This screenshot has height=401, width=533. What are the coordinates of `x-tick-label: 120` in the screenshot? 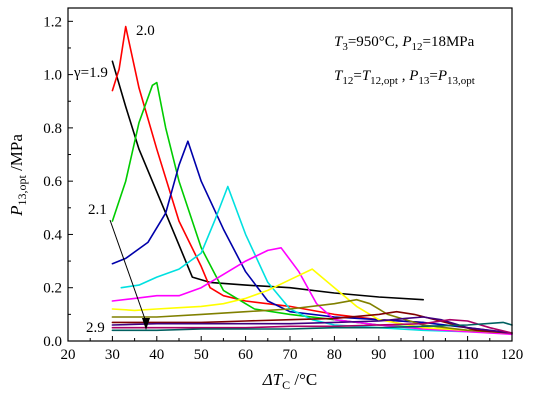 It's located at (512, 355).